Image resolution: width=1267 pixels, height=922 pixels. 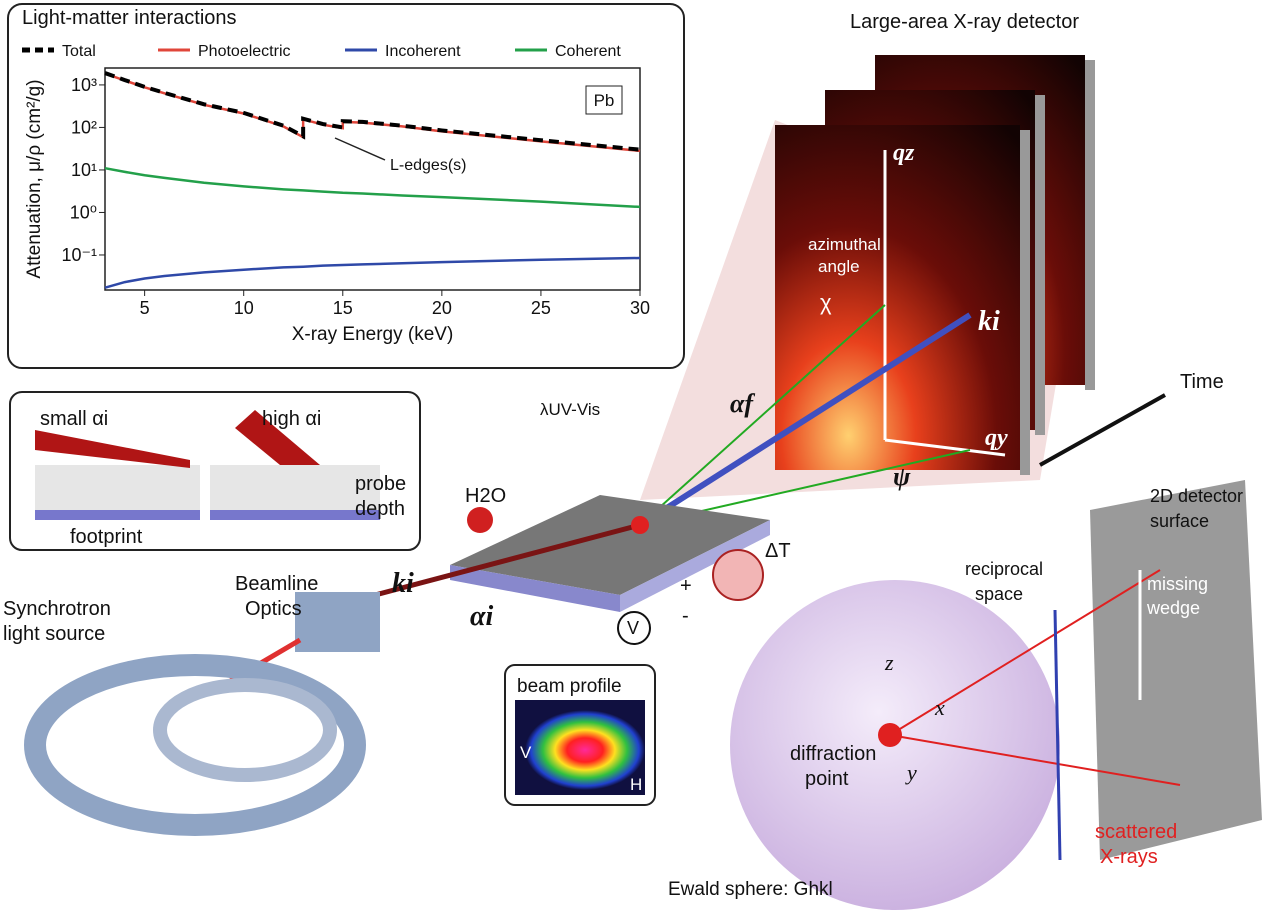 I want to click on label: wedge, so click(x=1173, y=608).